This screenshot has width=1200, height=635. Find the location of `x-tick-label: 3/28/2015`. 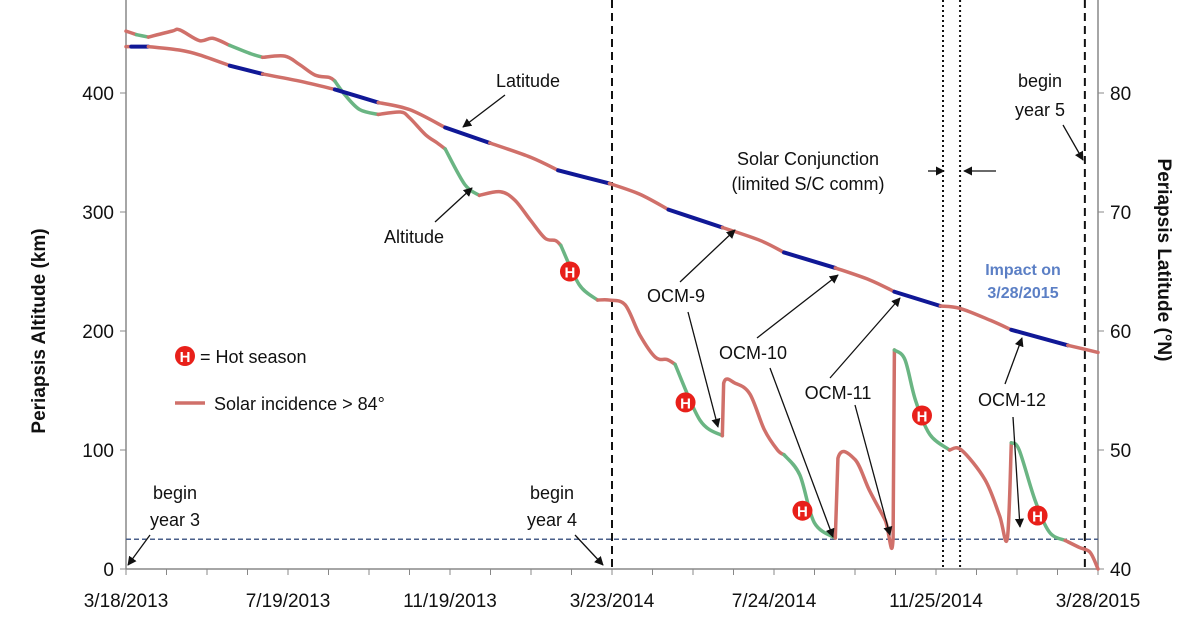

x-tick-label: 3/28/2015 is located at coordinates (1098, 601).